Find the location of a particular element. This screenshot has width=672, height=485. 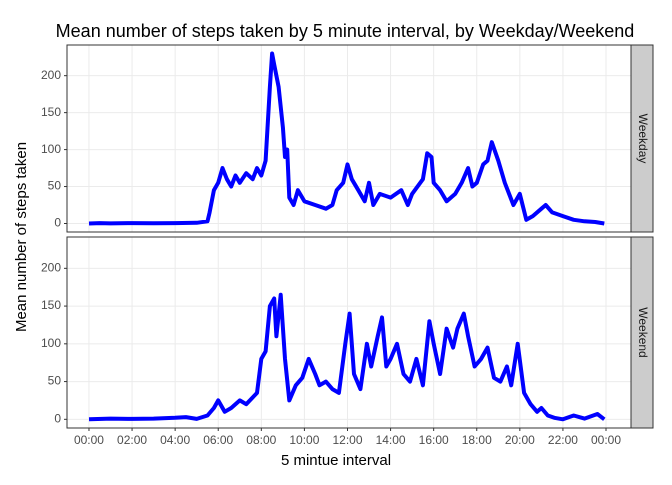

x-tick-label: 20:00 is located at coordinates (520, 440).